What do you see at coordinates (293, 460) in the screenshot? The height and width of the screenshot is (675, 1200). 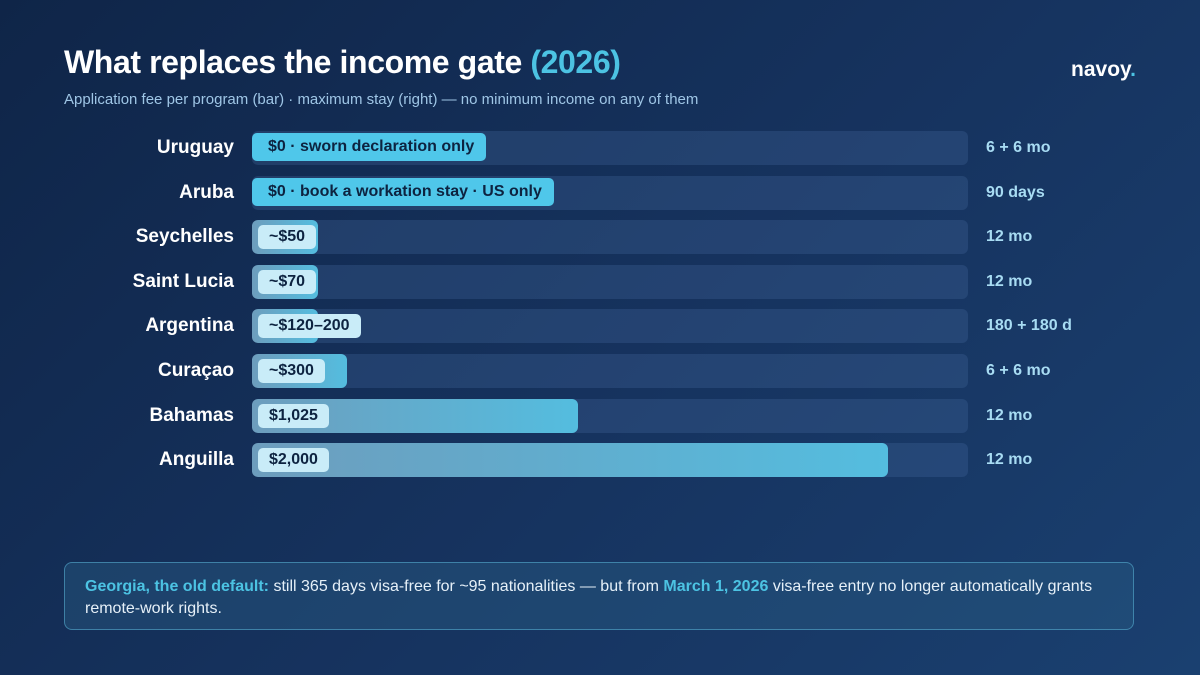 I see `bar-value-label: $2,000` at bounding box center [293, 460].